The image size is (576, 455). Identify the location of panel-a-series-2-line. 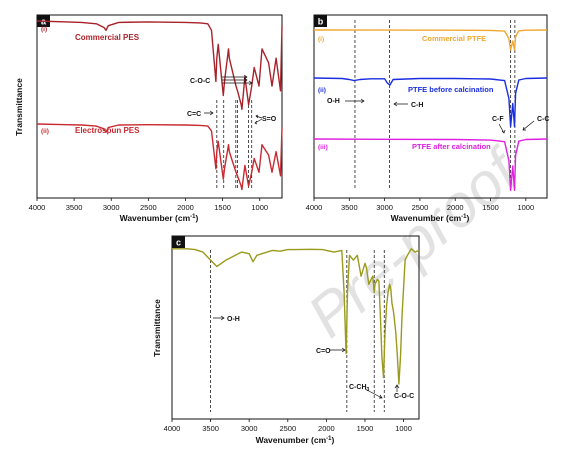
(159, 157).